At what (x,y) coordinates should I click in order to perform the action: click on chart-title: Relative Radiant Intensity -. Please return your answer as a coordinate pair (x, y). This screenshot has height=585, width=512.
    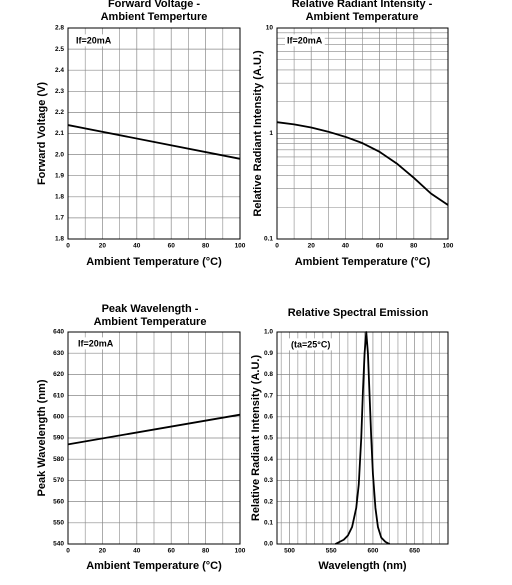
    Looking at the image, I should click on (362, 5).